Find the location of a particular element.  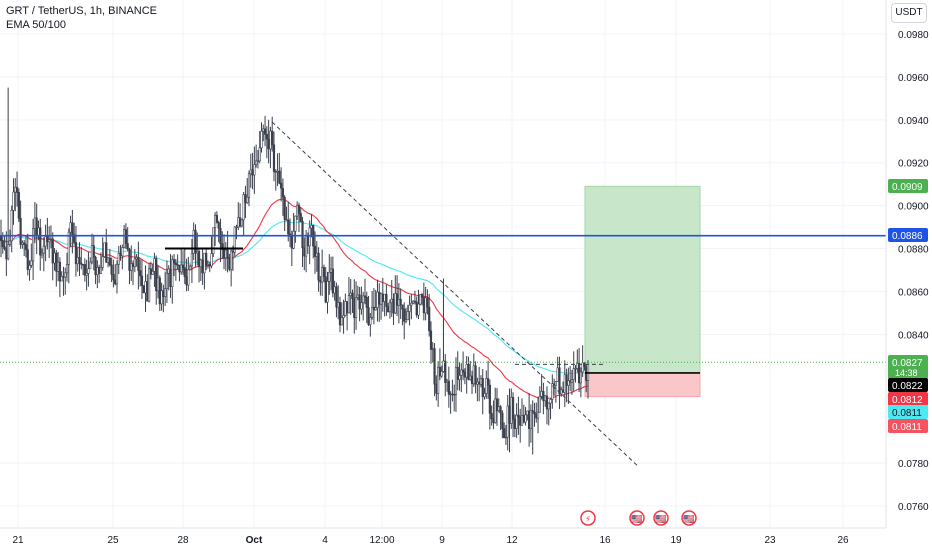

price-tick-label: 0.0960 is located at coordinates (913, 78).